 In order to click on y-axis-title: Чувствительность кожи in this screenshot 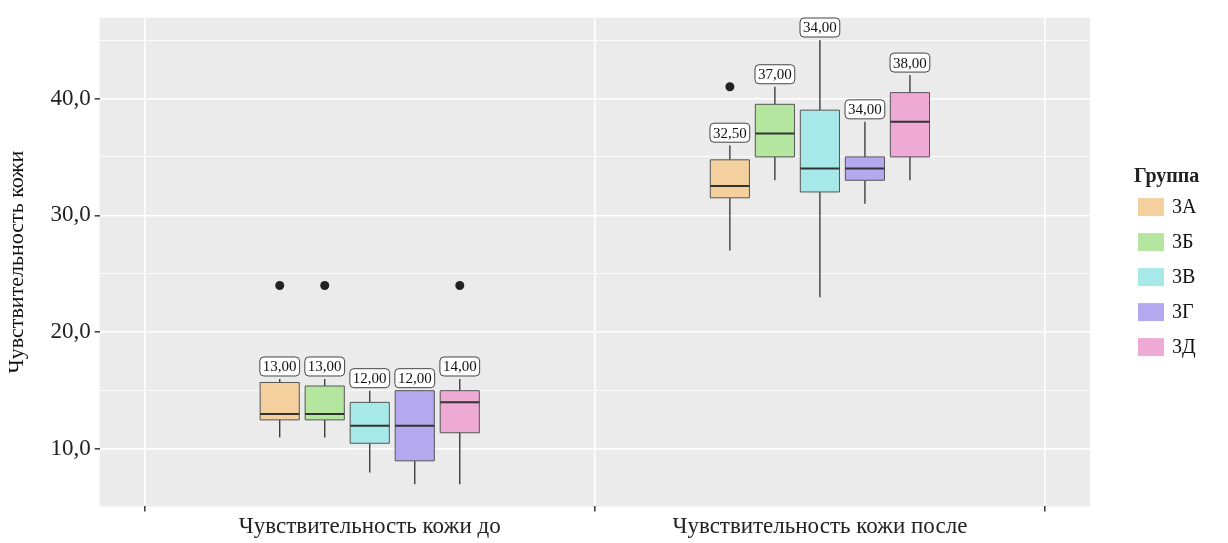, I will do `click(15, 262)`.